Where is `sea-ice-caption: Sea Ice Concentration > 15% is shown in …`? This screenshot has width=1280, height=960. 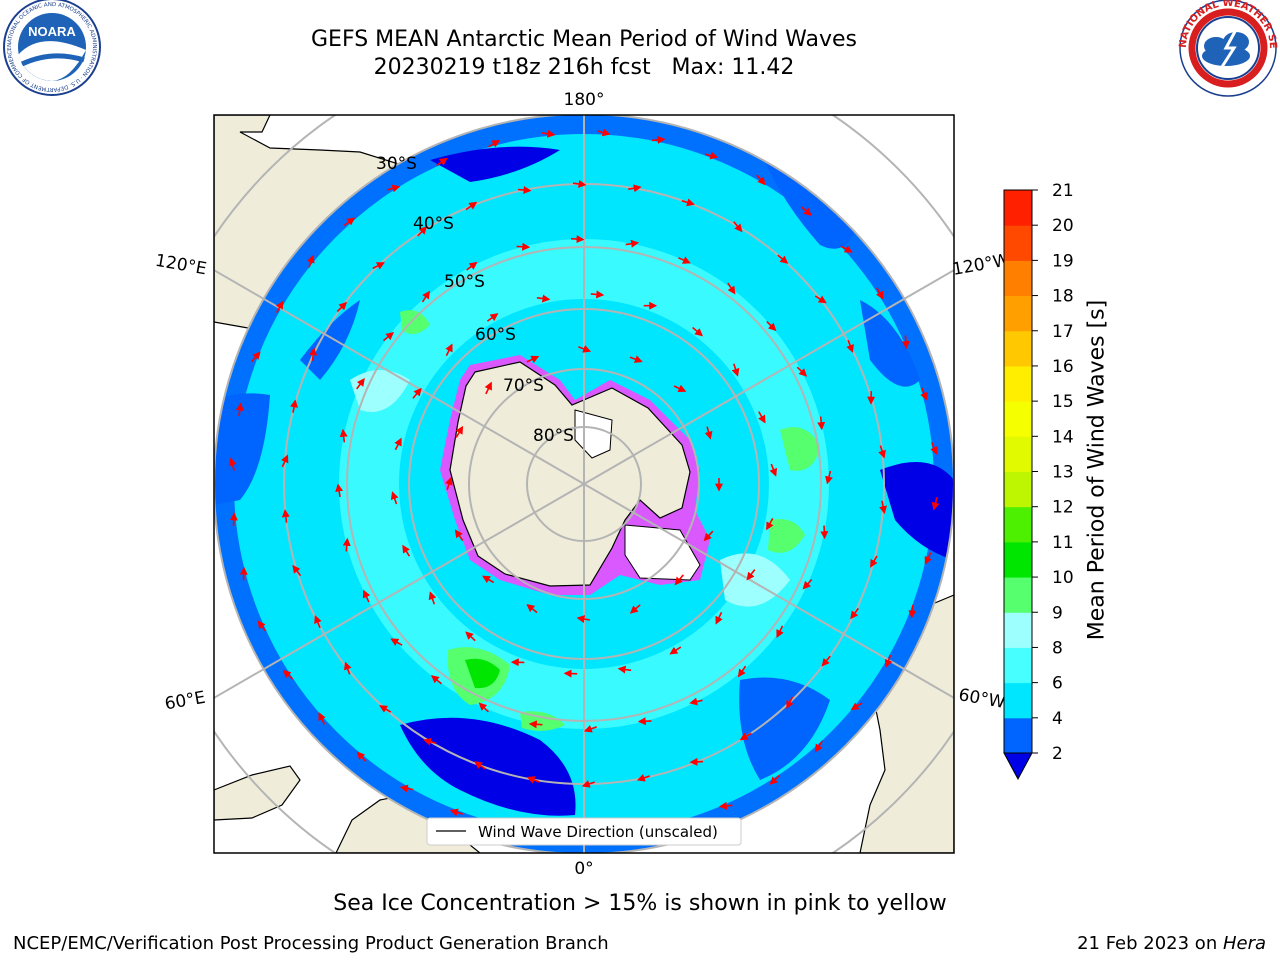 sea-ice-caption: Sea Ice Concentration > 15% is shown in … is located at coordinates (640, 903).